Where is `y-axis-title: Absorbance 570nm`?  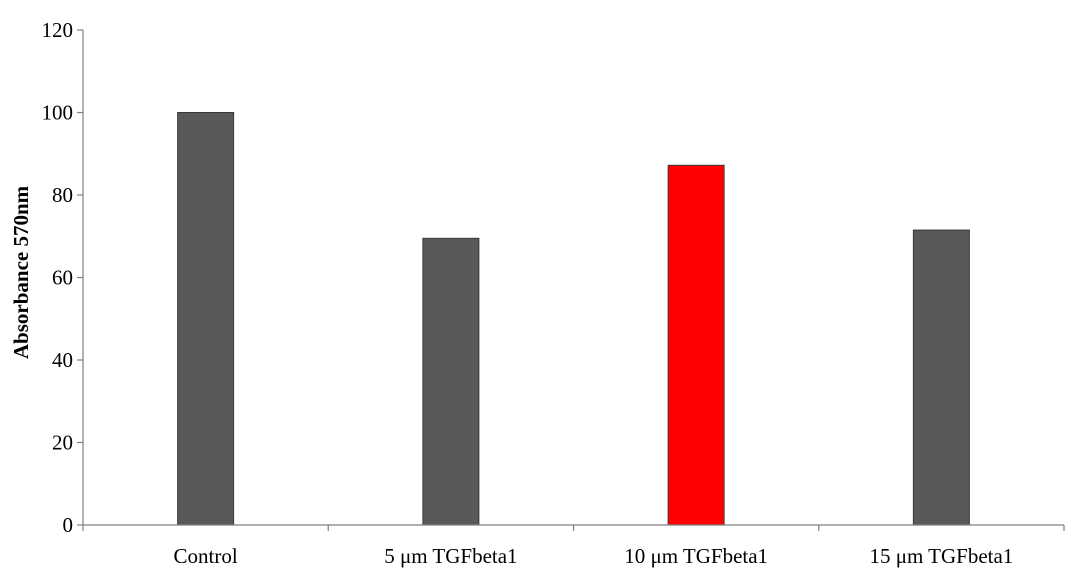
y-axis-title: Absorbance 570nm is located at coordinates (21, 272).